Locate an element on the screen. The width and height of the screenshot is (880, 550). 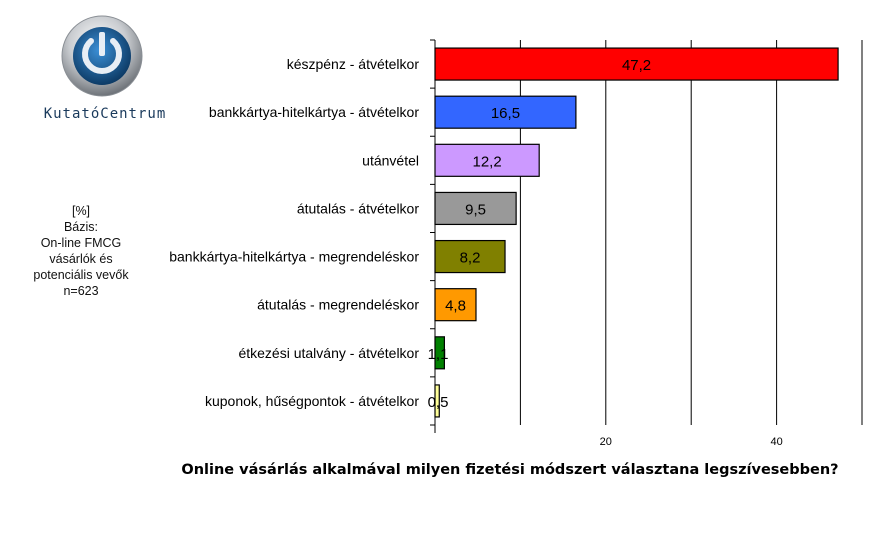
data-label: 1,1 is located at coordinates (438, 354).